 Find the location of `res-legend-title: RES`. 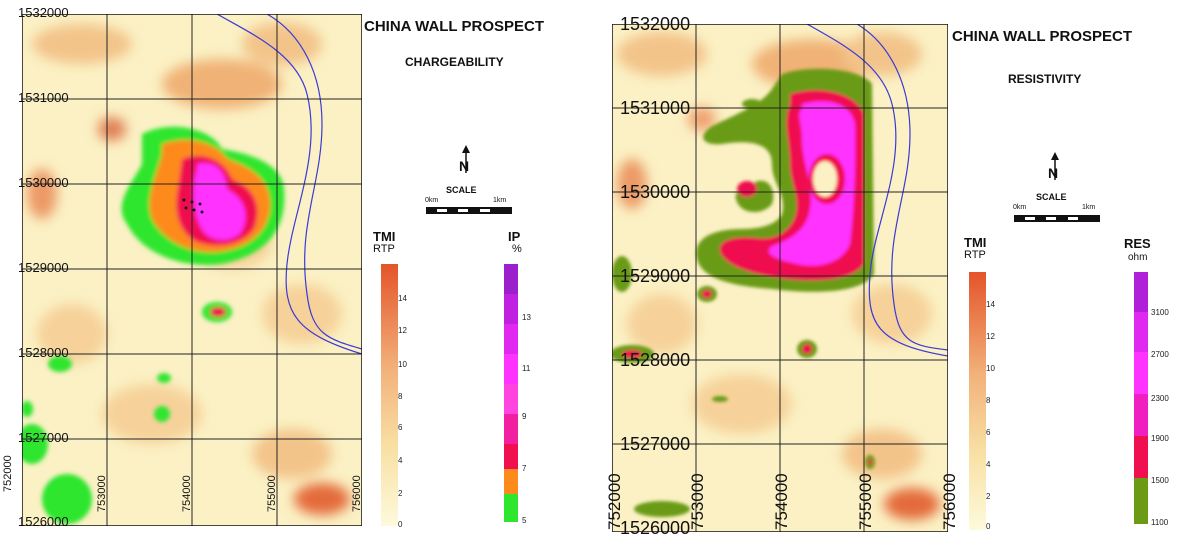

res-legend-title: RES is located at coordinates (1137, 243).